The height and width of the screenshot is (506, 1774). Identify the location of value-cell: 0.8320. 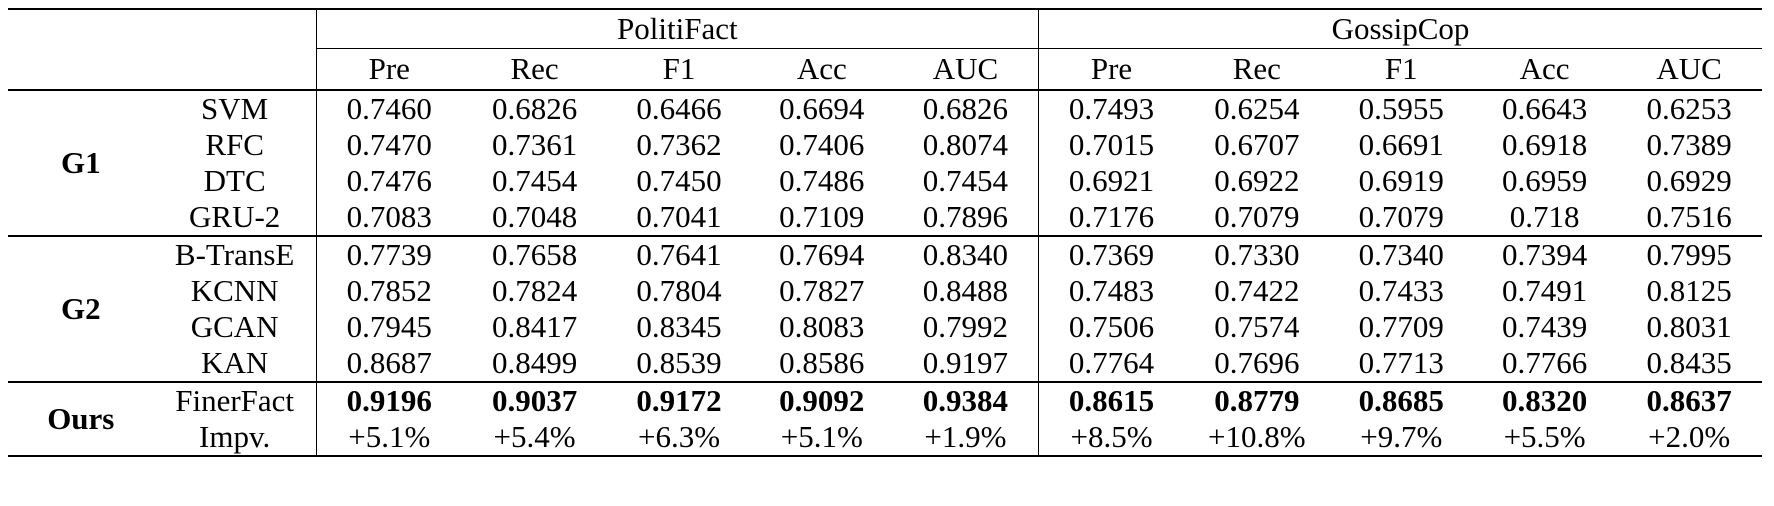
(1544, 400).